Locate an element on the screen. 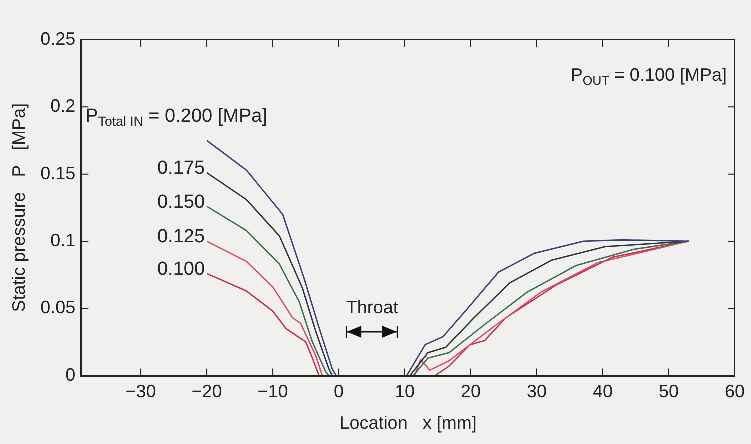 The width and height of the screenshot is (751, 444). x-tick-label: −30 is located at coordinates (141, 392).